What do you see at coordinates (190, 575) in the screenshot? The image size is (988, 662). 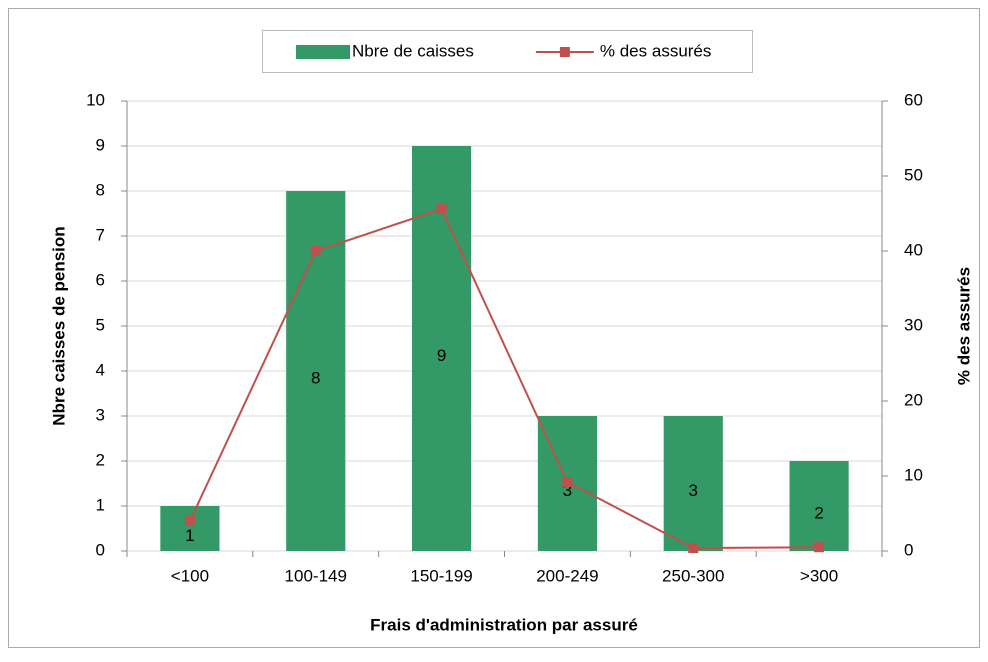 I see `x-tick-label: <100` at bounding box center [190, 575].